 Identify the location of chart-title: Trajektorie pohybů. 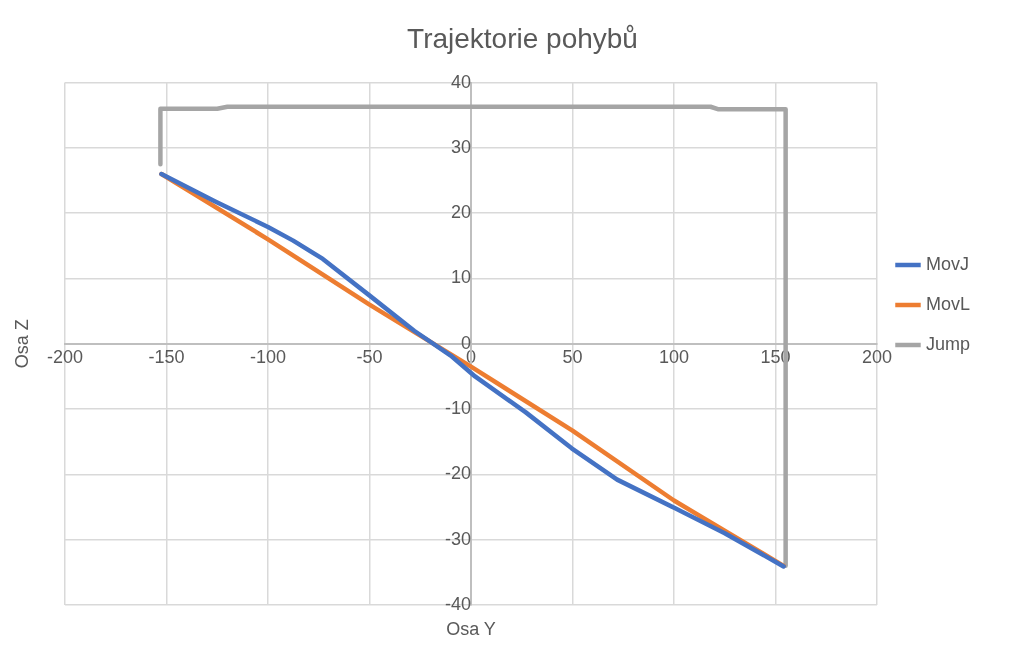
(522, 38).